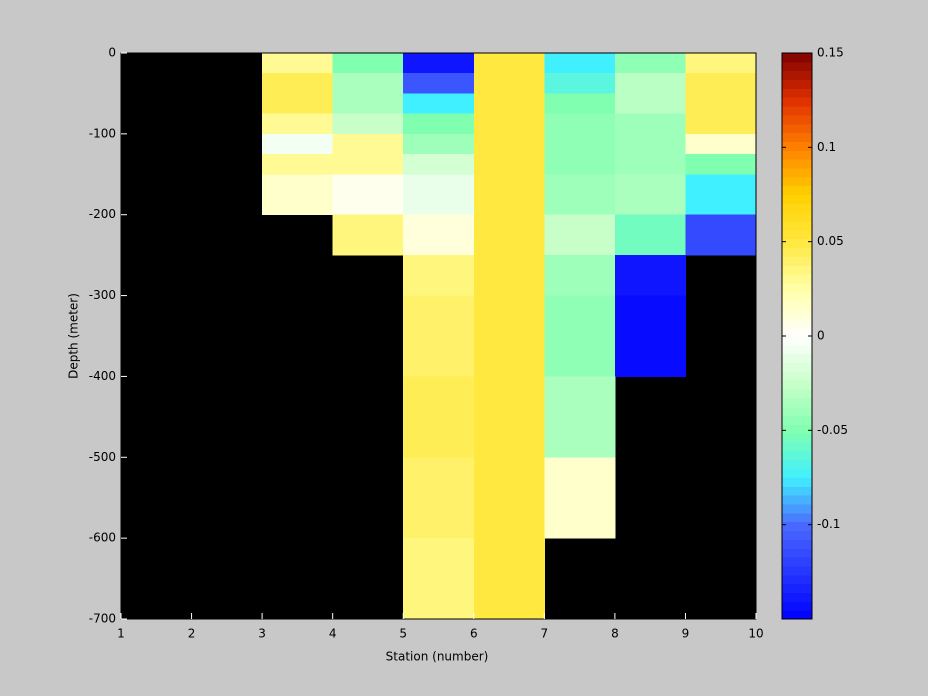  Describe the element at coordinates (474, 634) in the screenshot. I see `x-tick-label: 6` at that location.